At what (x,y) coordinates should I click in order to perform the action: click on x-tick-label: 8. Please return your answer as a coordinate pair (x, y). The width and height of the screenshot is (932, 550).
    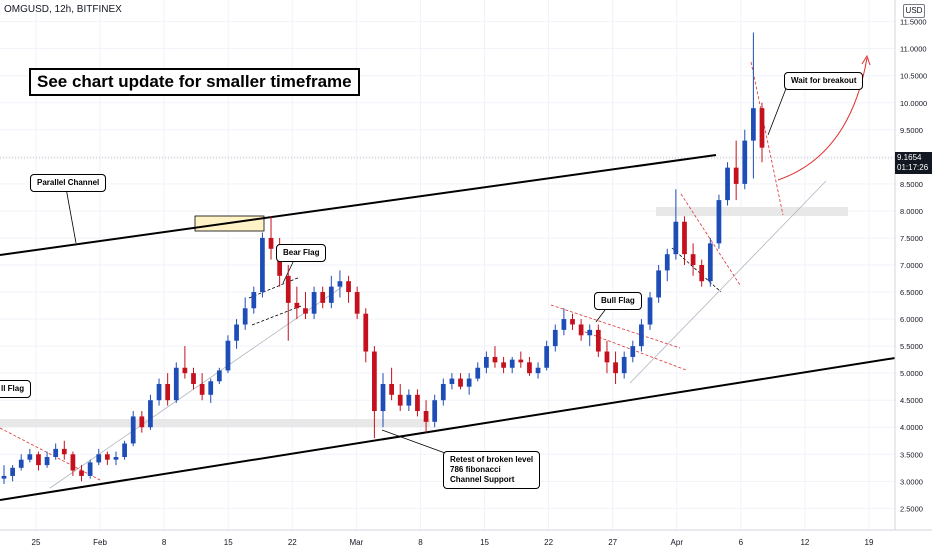
    Looking at the image, I should click on (164, 542).